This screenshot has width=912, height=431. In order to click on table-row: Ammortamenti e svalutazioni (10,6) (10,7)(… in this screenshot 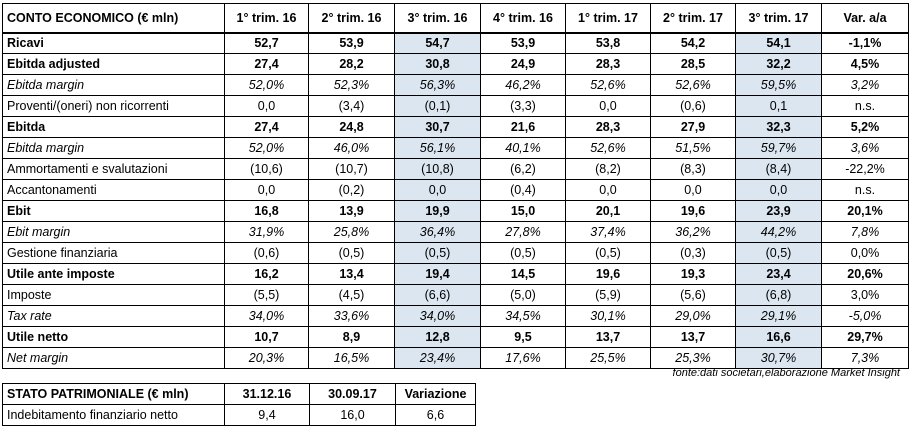, I will do `click(455, 169)`.